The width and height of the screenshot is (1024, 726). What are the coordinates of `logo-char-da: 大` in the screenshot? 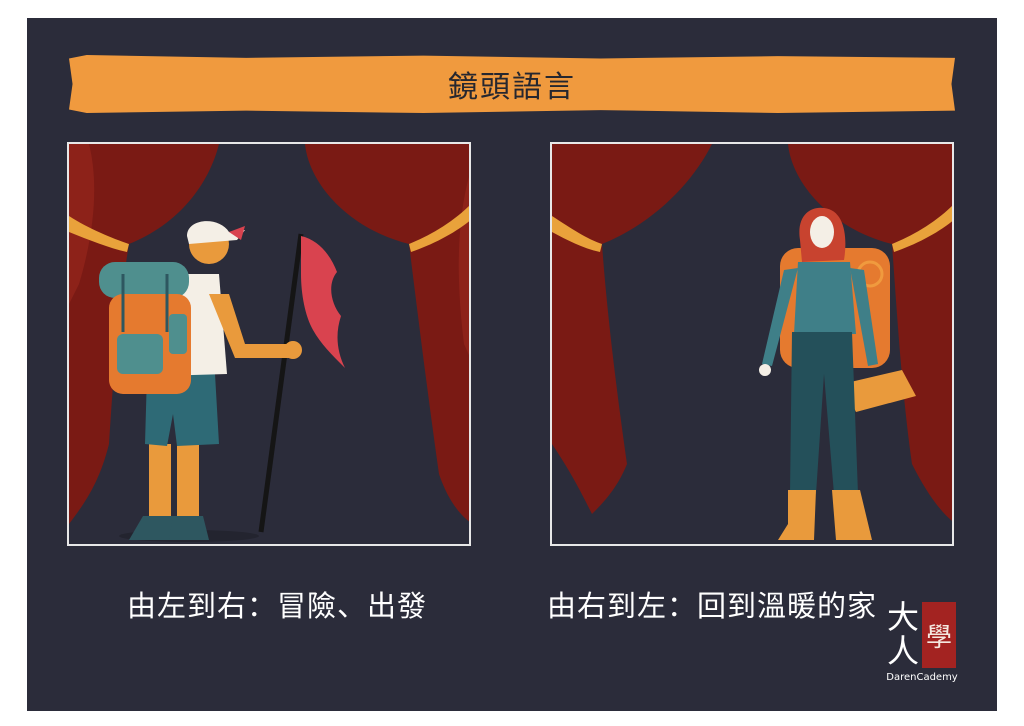 It's located at (902, 617).